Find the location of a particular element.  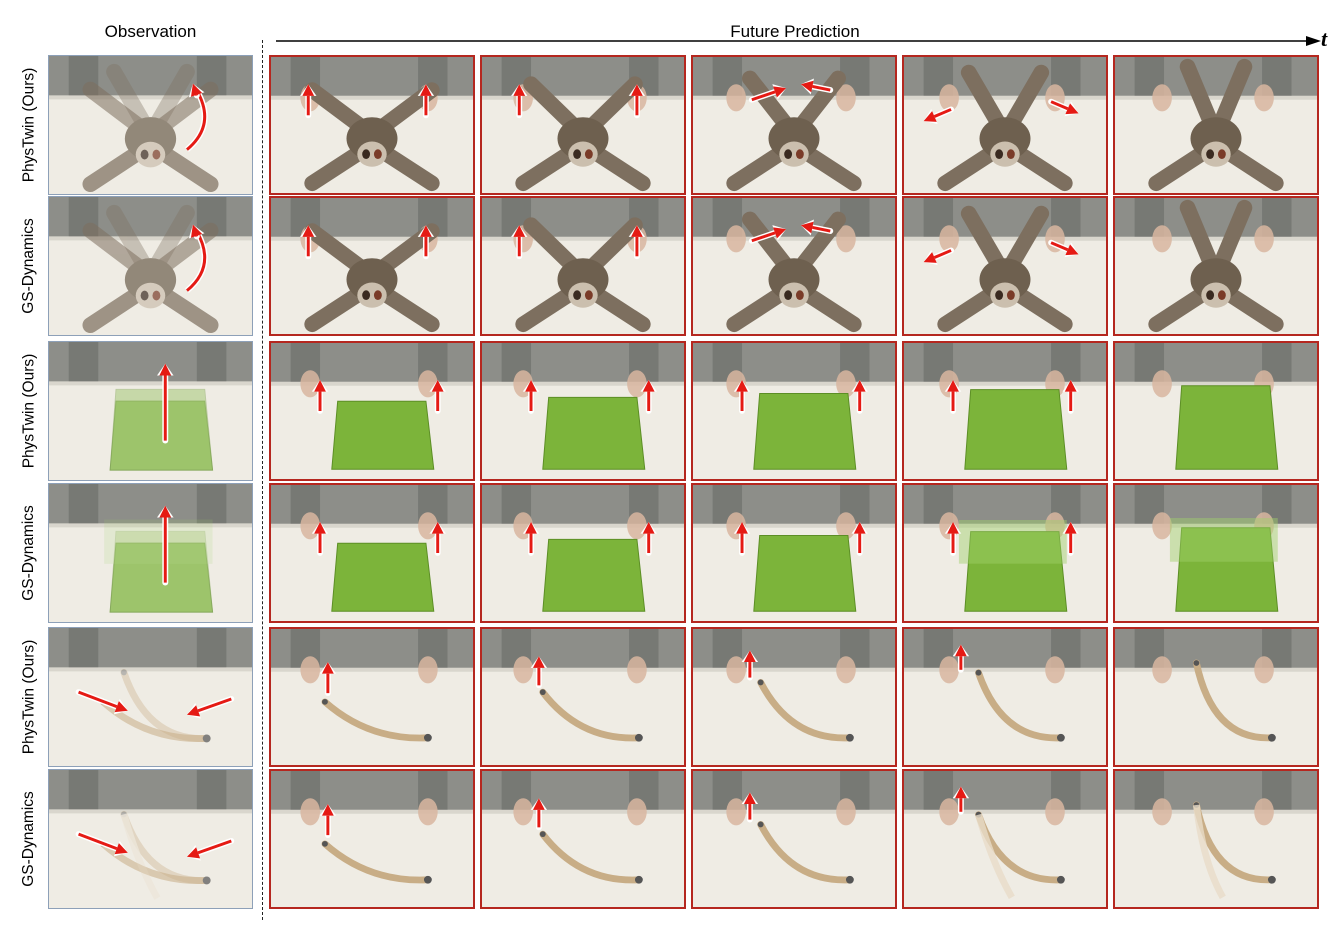

observation-divider is located at coordinates (262, 480).